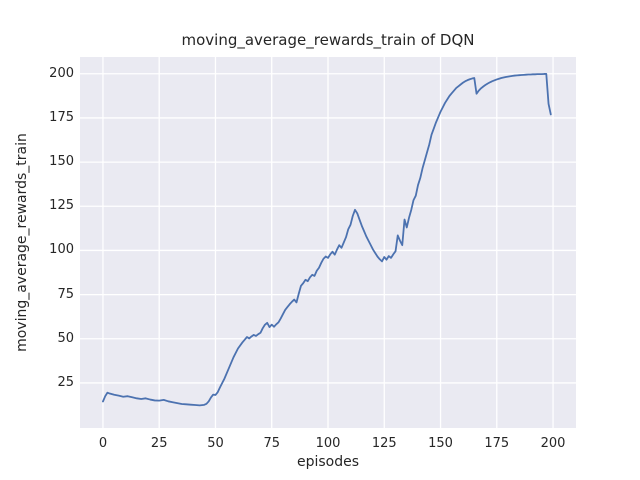  Describe the element at coordinates (103, 443) in the screenshot. I see `x-tick-label: 0` at that location.